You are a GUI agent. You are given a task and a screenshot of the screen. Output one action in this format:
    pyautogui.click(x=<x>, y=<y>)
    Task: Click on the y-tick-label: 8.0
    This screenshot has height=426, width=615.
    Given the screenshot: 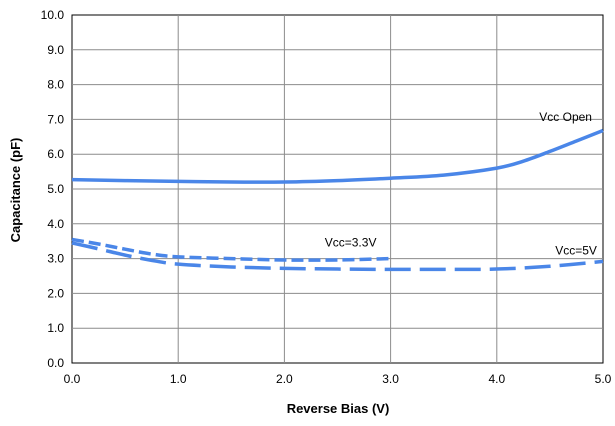 What is the action you would take?
    pyautogui.click(x=55, y=85)
    